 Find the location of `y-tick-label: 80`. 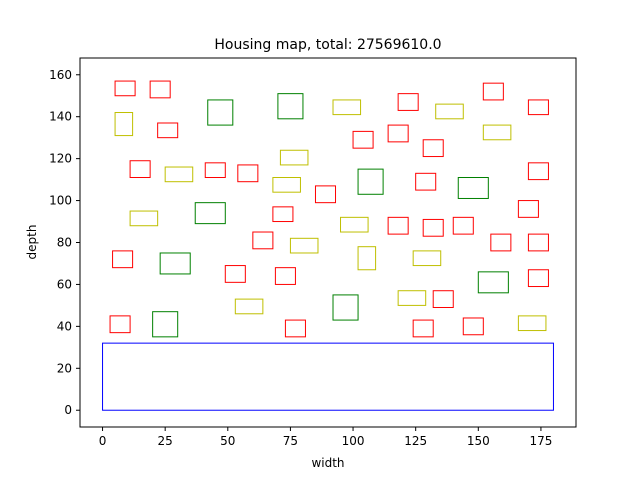

y-tick-label: 80 is located at coordinates (64, 243).